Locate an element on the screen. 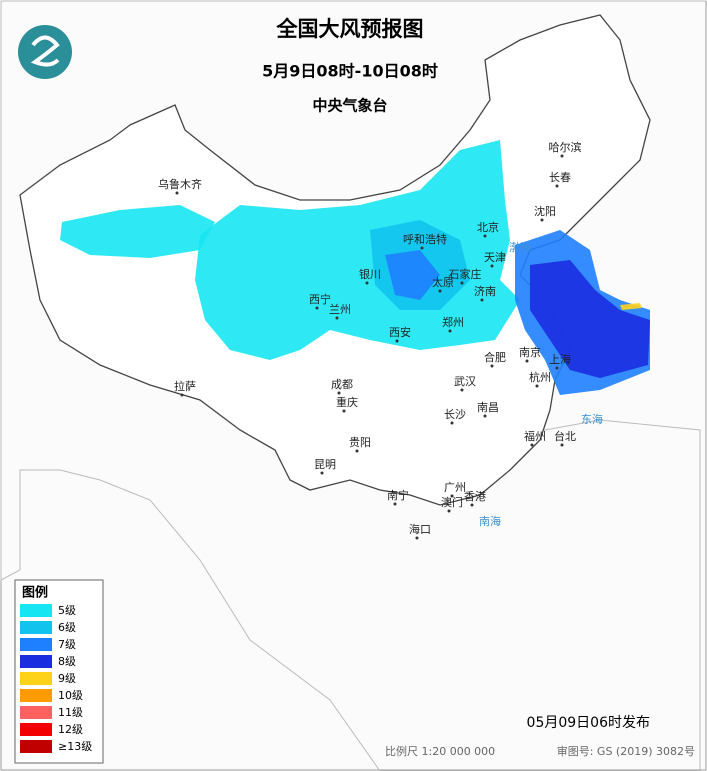 The width and height of the screenshot is (707, 771). legend-label: 10级 is located at coordinates (70, 695).